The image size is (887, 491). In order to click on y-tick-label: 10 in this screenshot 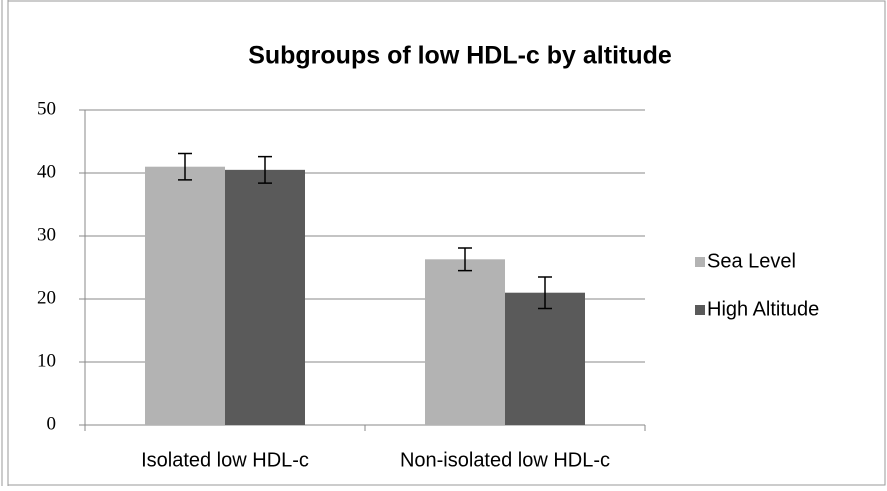, I will do `click(46, 360)`.